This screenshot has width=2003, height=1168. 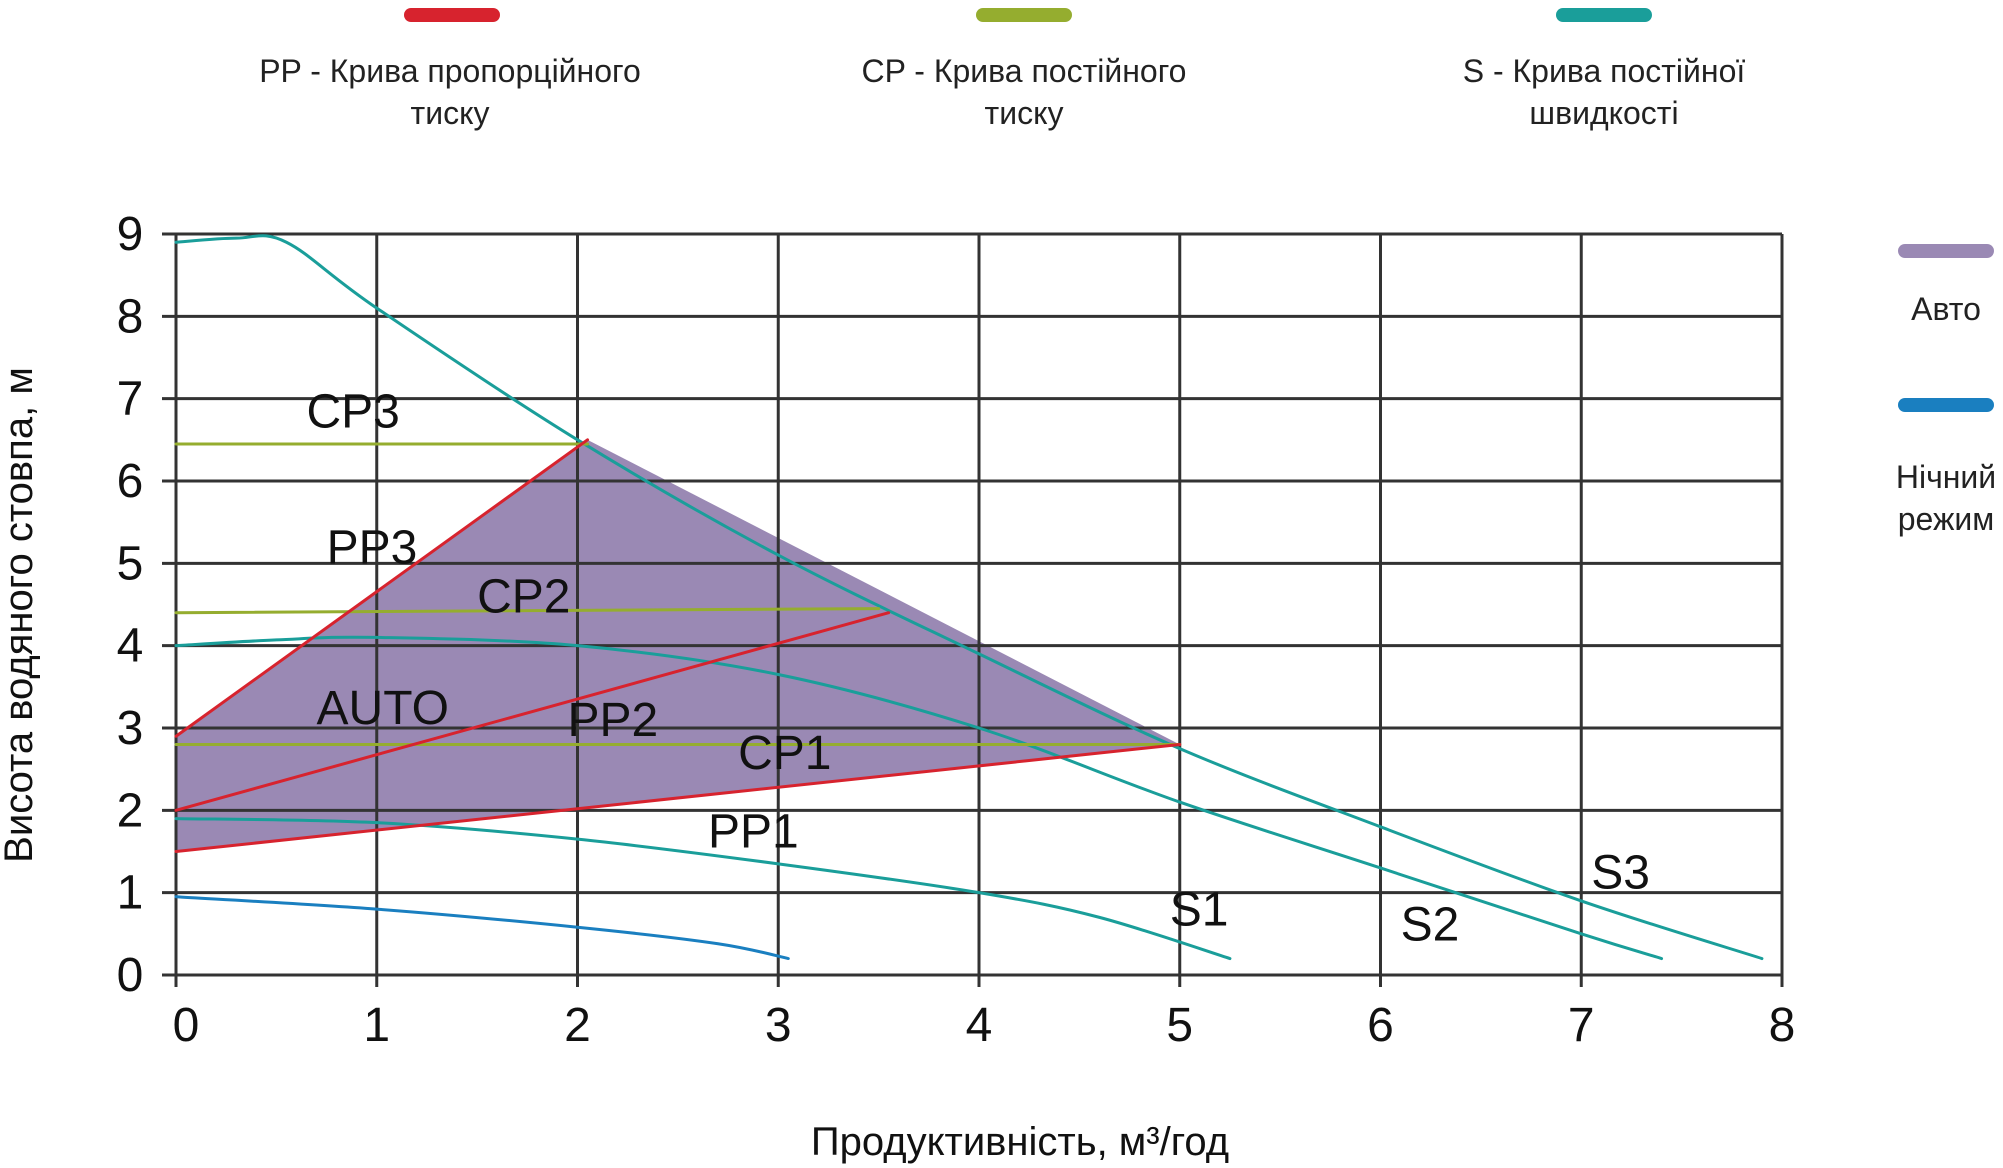 I want to click on series-pp2, so click(x=532, y=711).